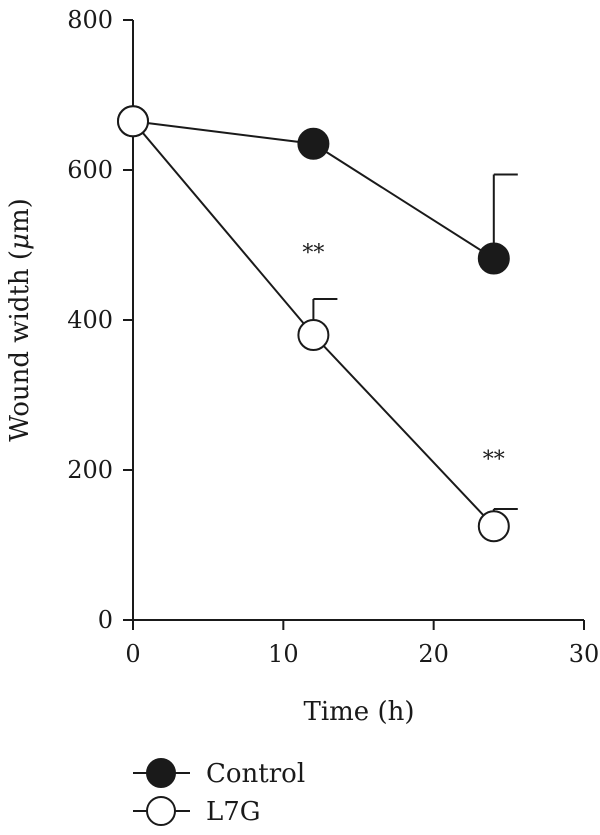 The width and height of the screenshot is (600, 835). I want to click on legend-item-control: Control, so click(219, 773).